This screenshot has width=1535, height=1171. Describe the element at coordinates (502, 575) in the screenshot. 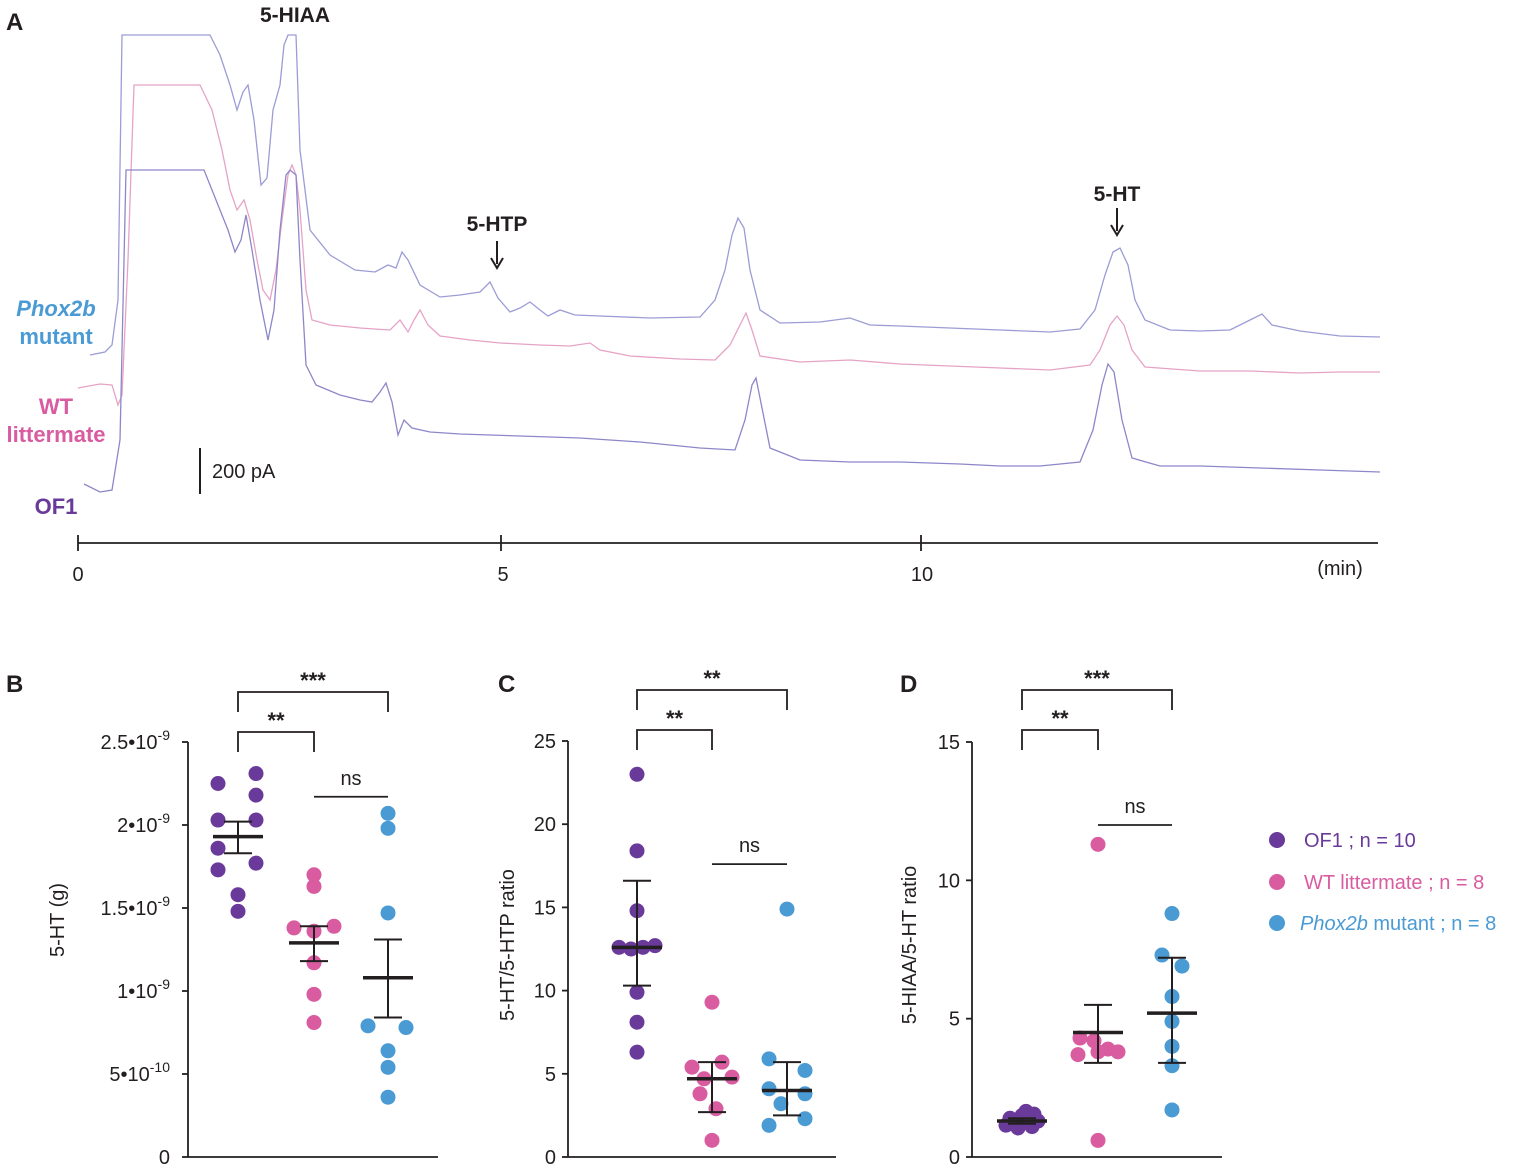

I see `time-tick-label-5: 5` at that location.